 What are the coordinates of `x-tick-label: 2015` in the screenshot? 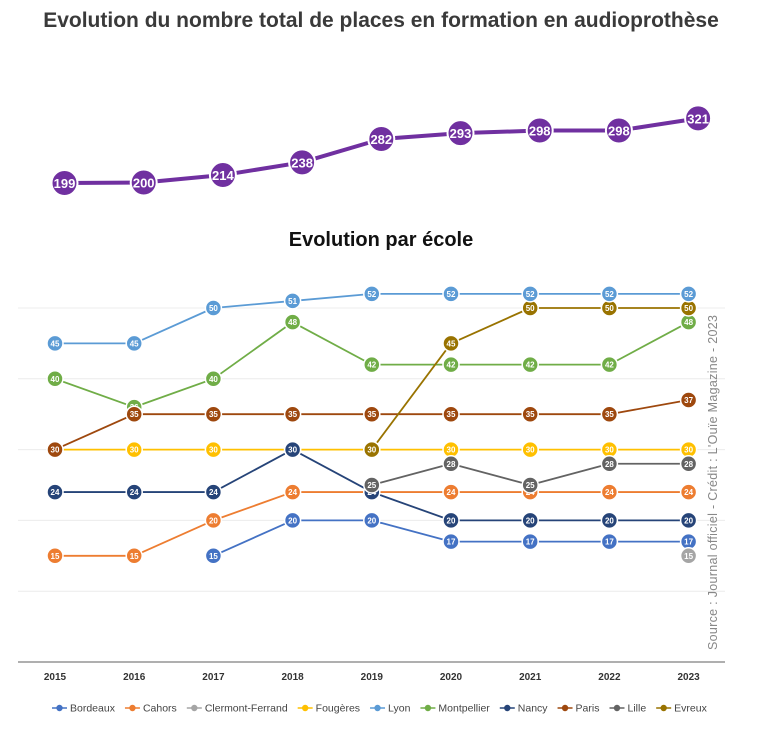 It's located at (55, 677).